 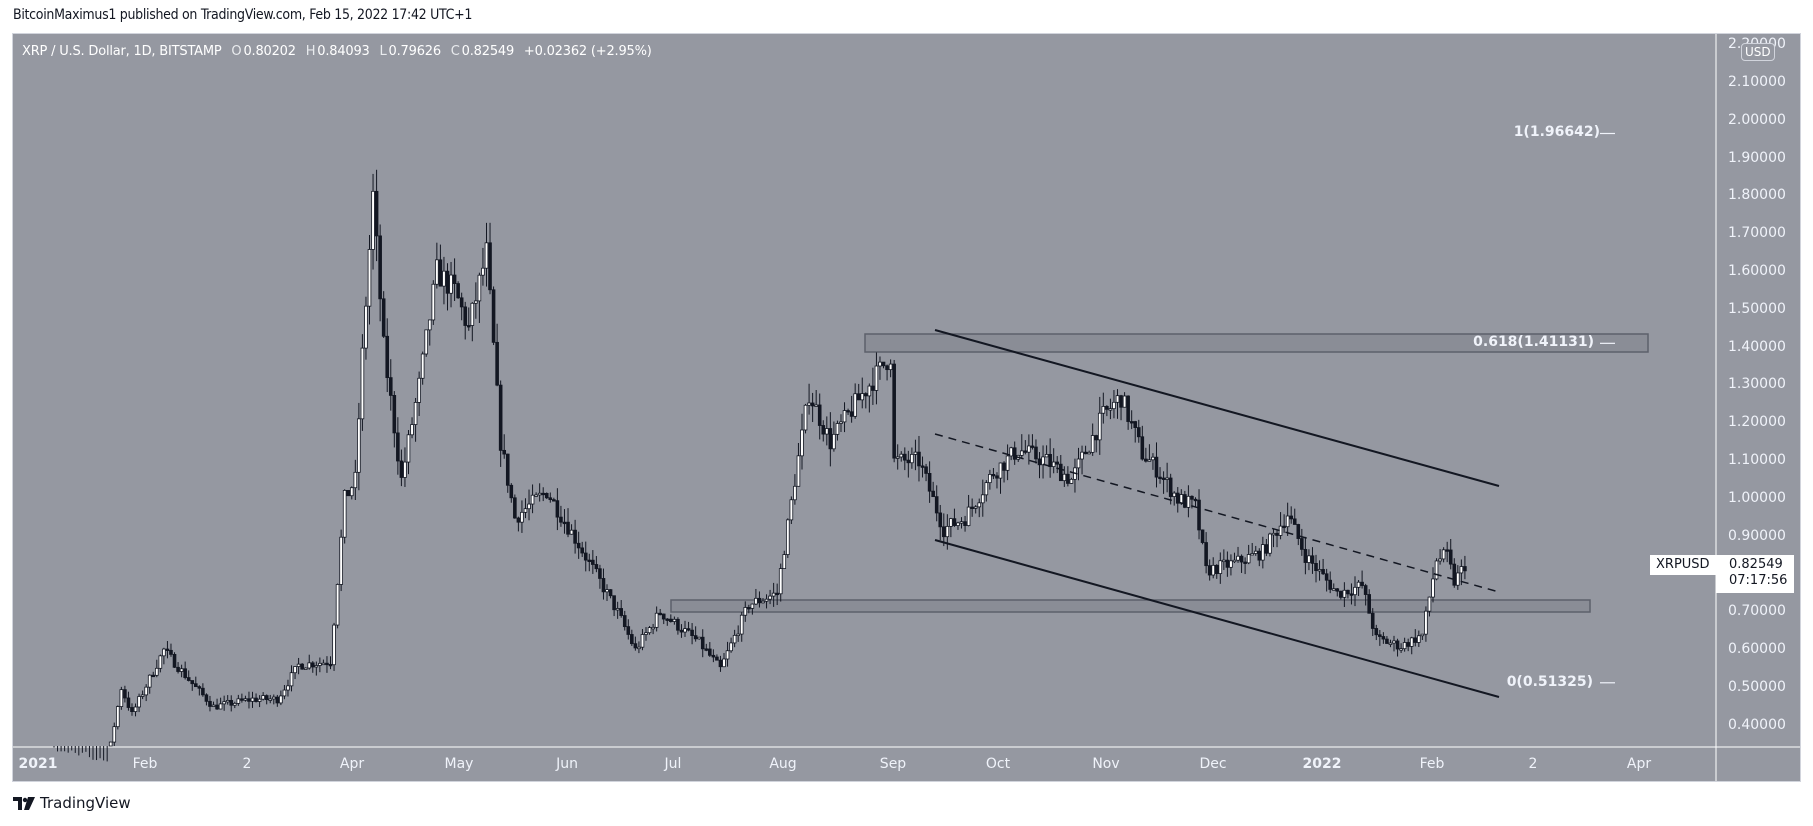 I want to click on channel-lower-line, so click(x=1217, y=618).